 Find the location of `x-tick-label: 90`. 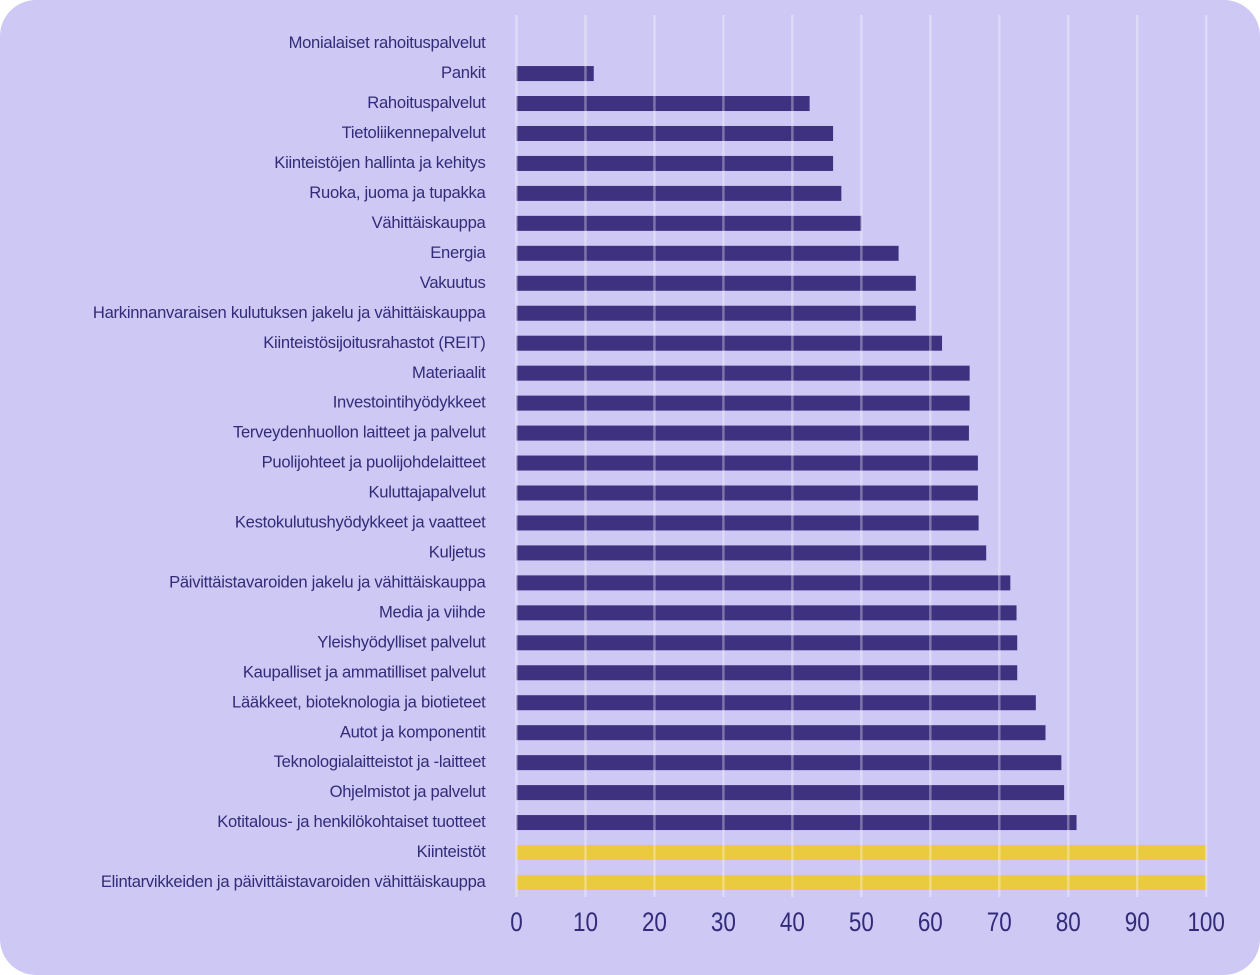

x-tick-label: 90 is located at coordinates (1137, 922).